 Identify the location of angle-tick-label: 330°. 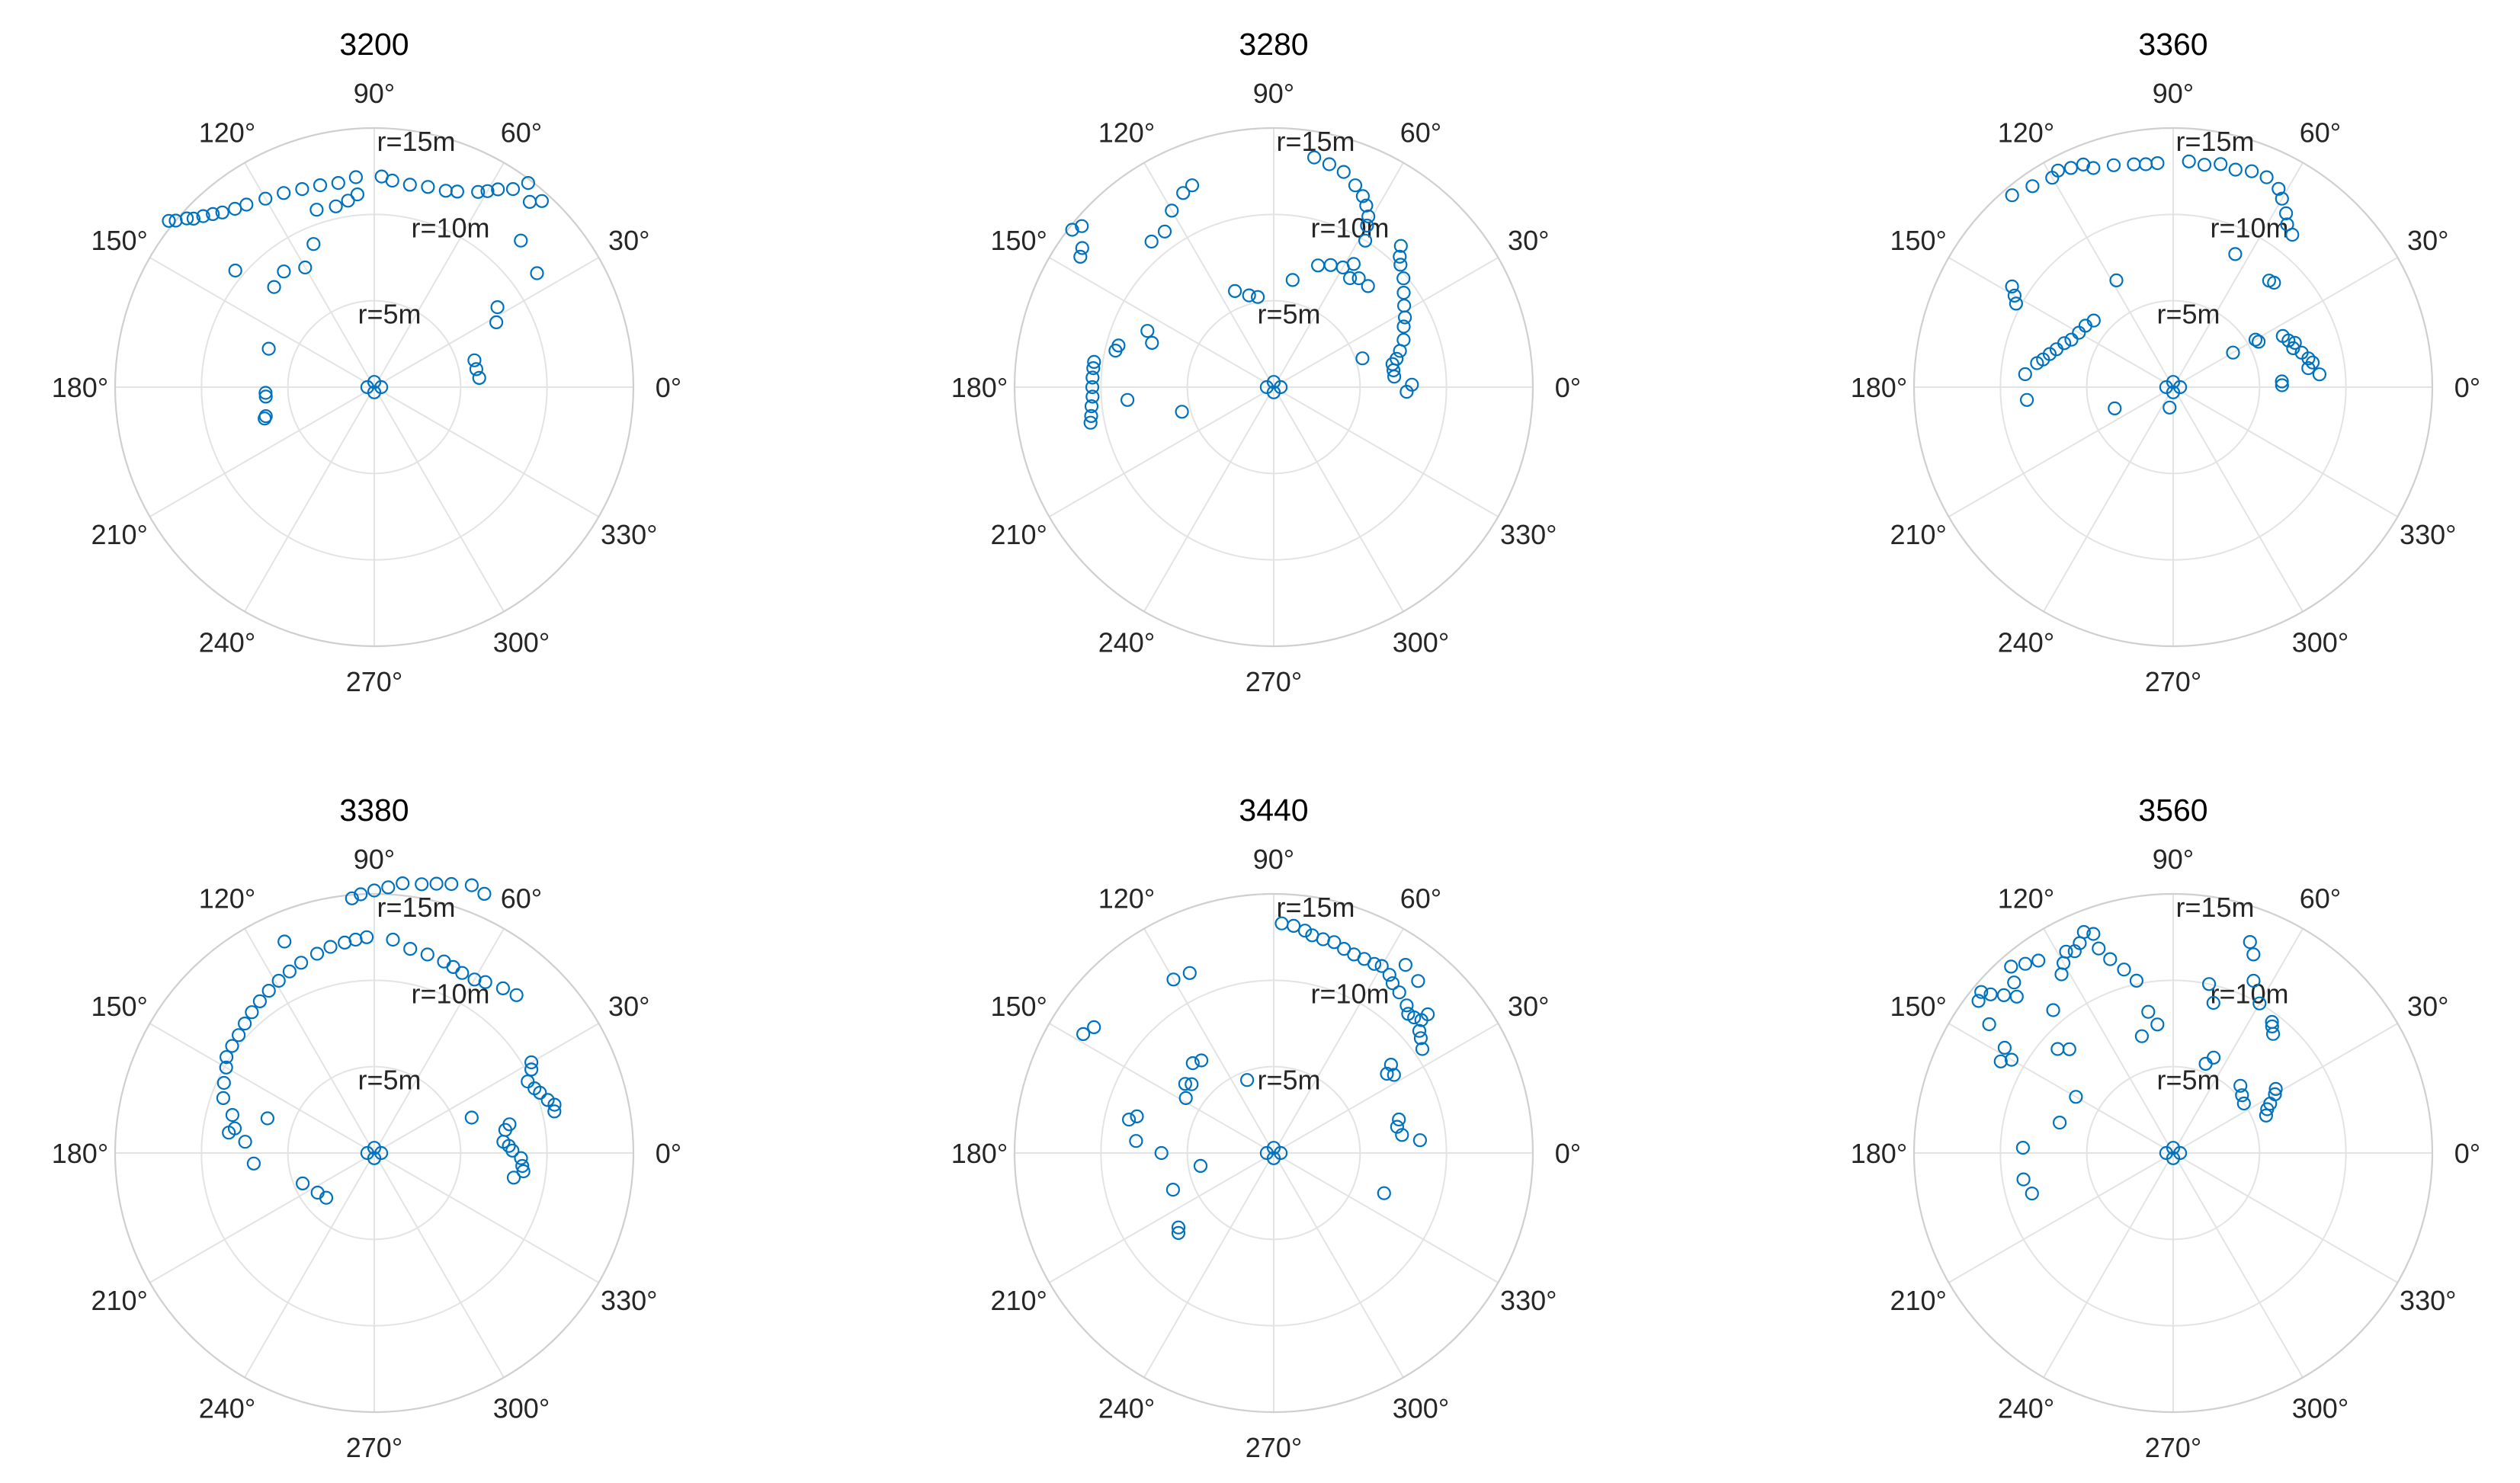
(2428, 1300).